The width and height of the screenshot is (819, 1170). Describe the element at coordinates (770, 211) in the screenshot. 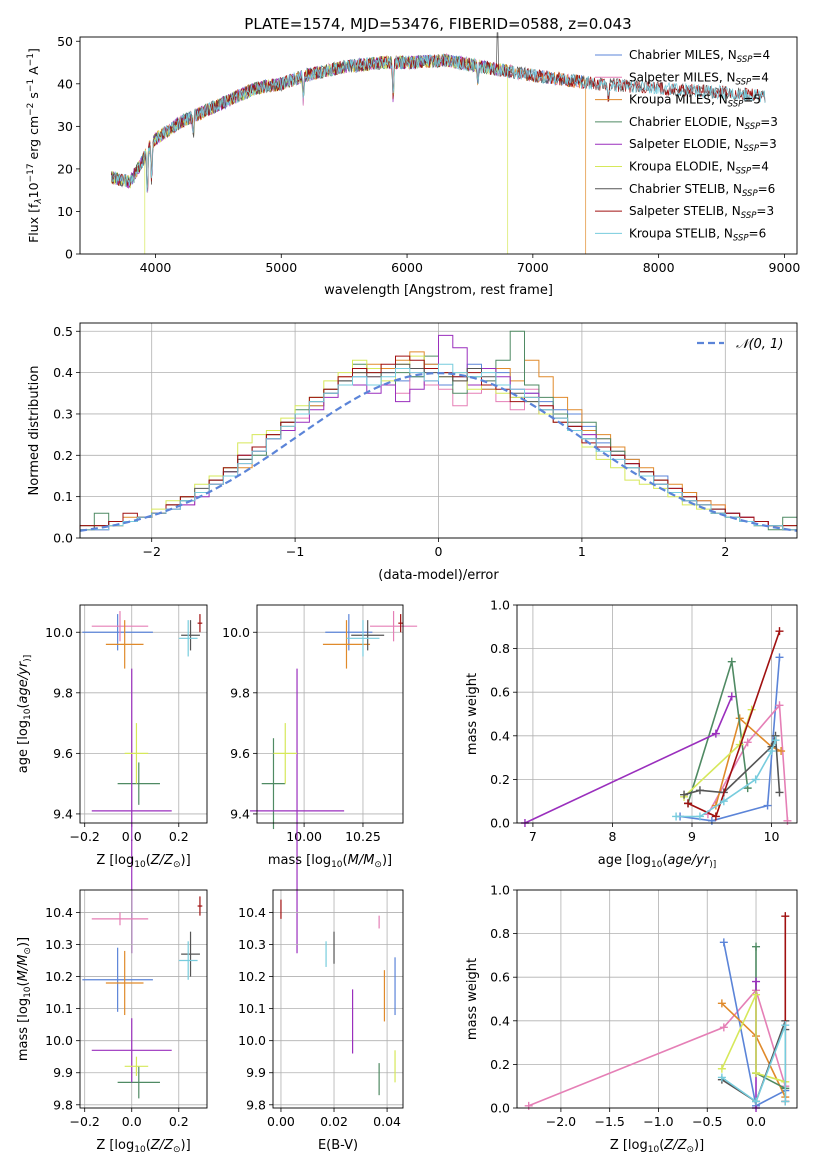

I see `legend-n: 3` at that location.